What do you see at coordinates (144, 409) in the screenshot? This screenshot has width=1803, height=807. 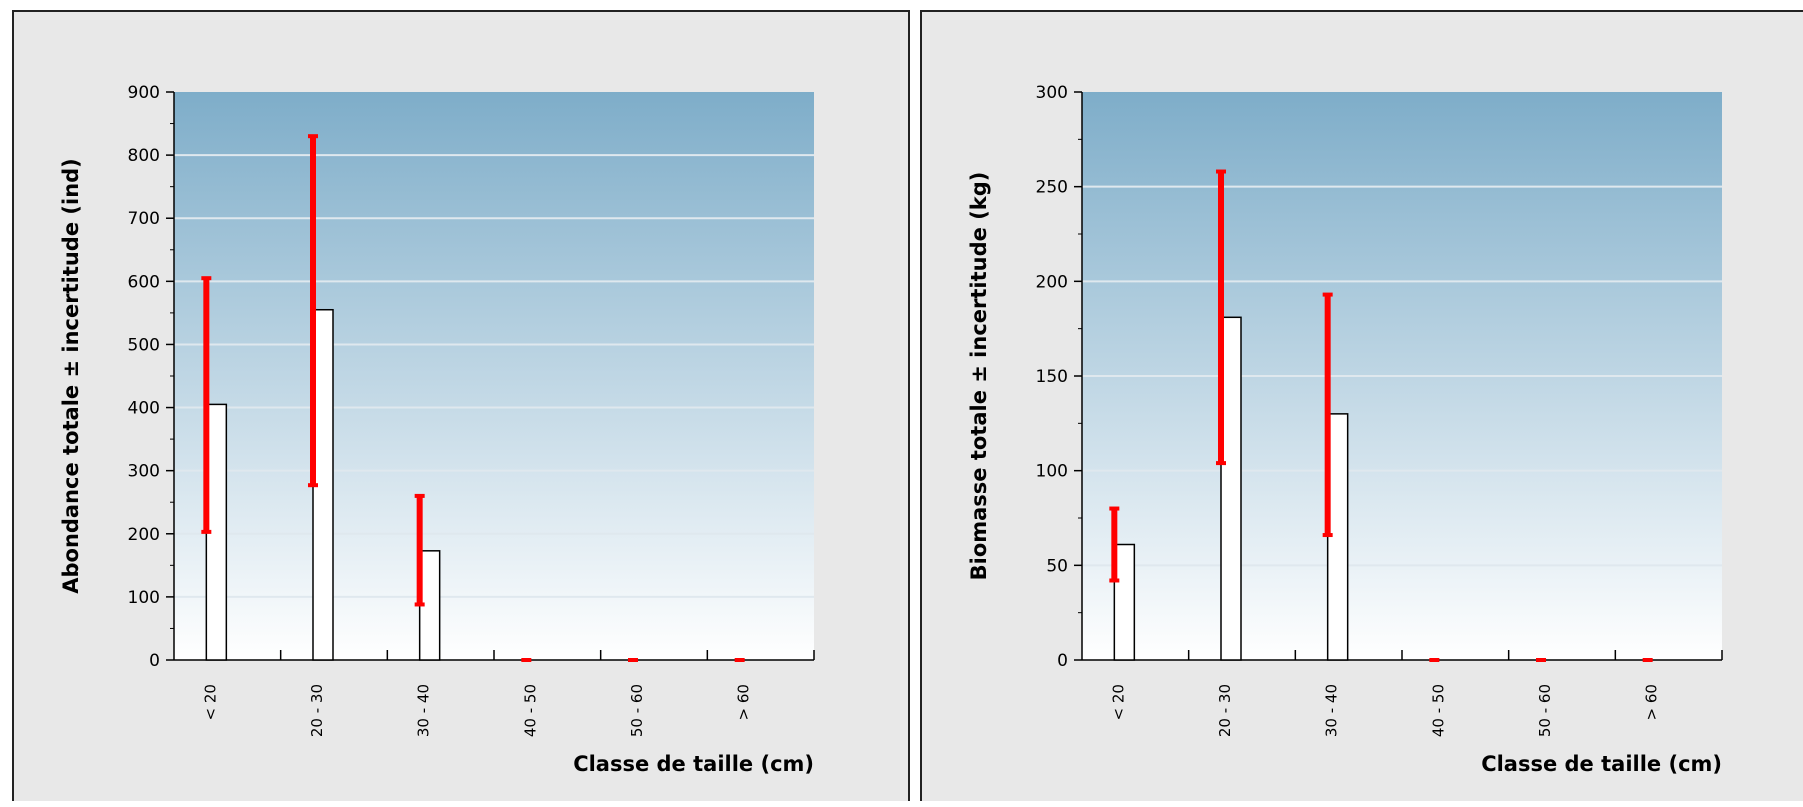 I see `abundance-ytick-label: 400` at bounding box center [144, 409].